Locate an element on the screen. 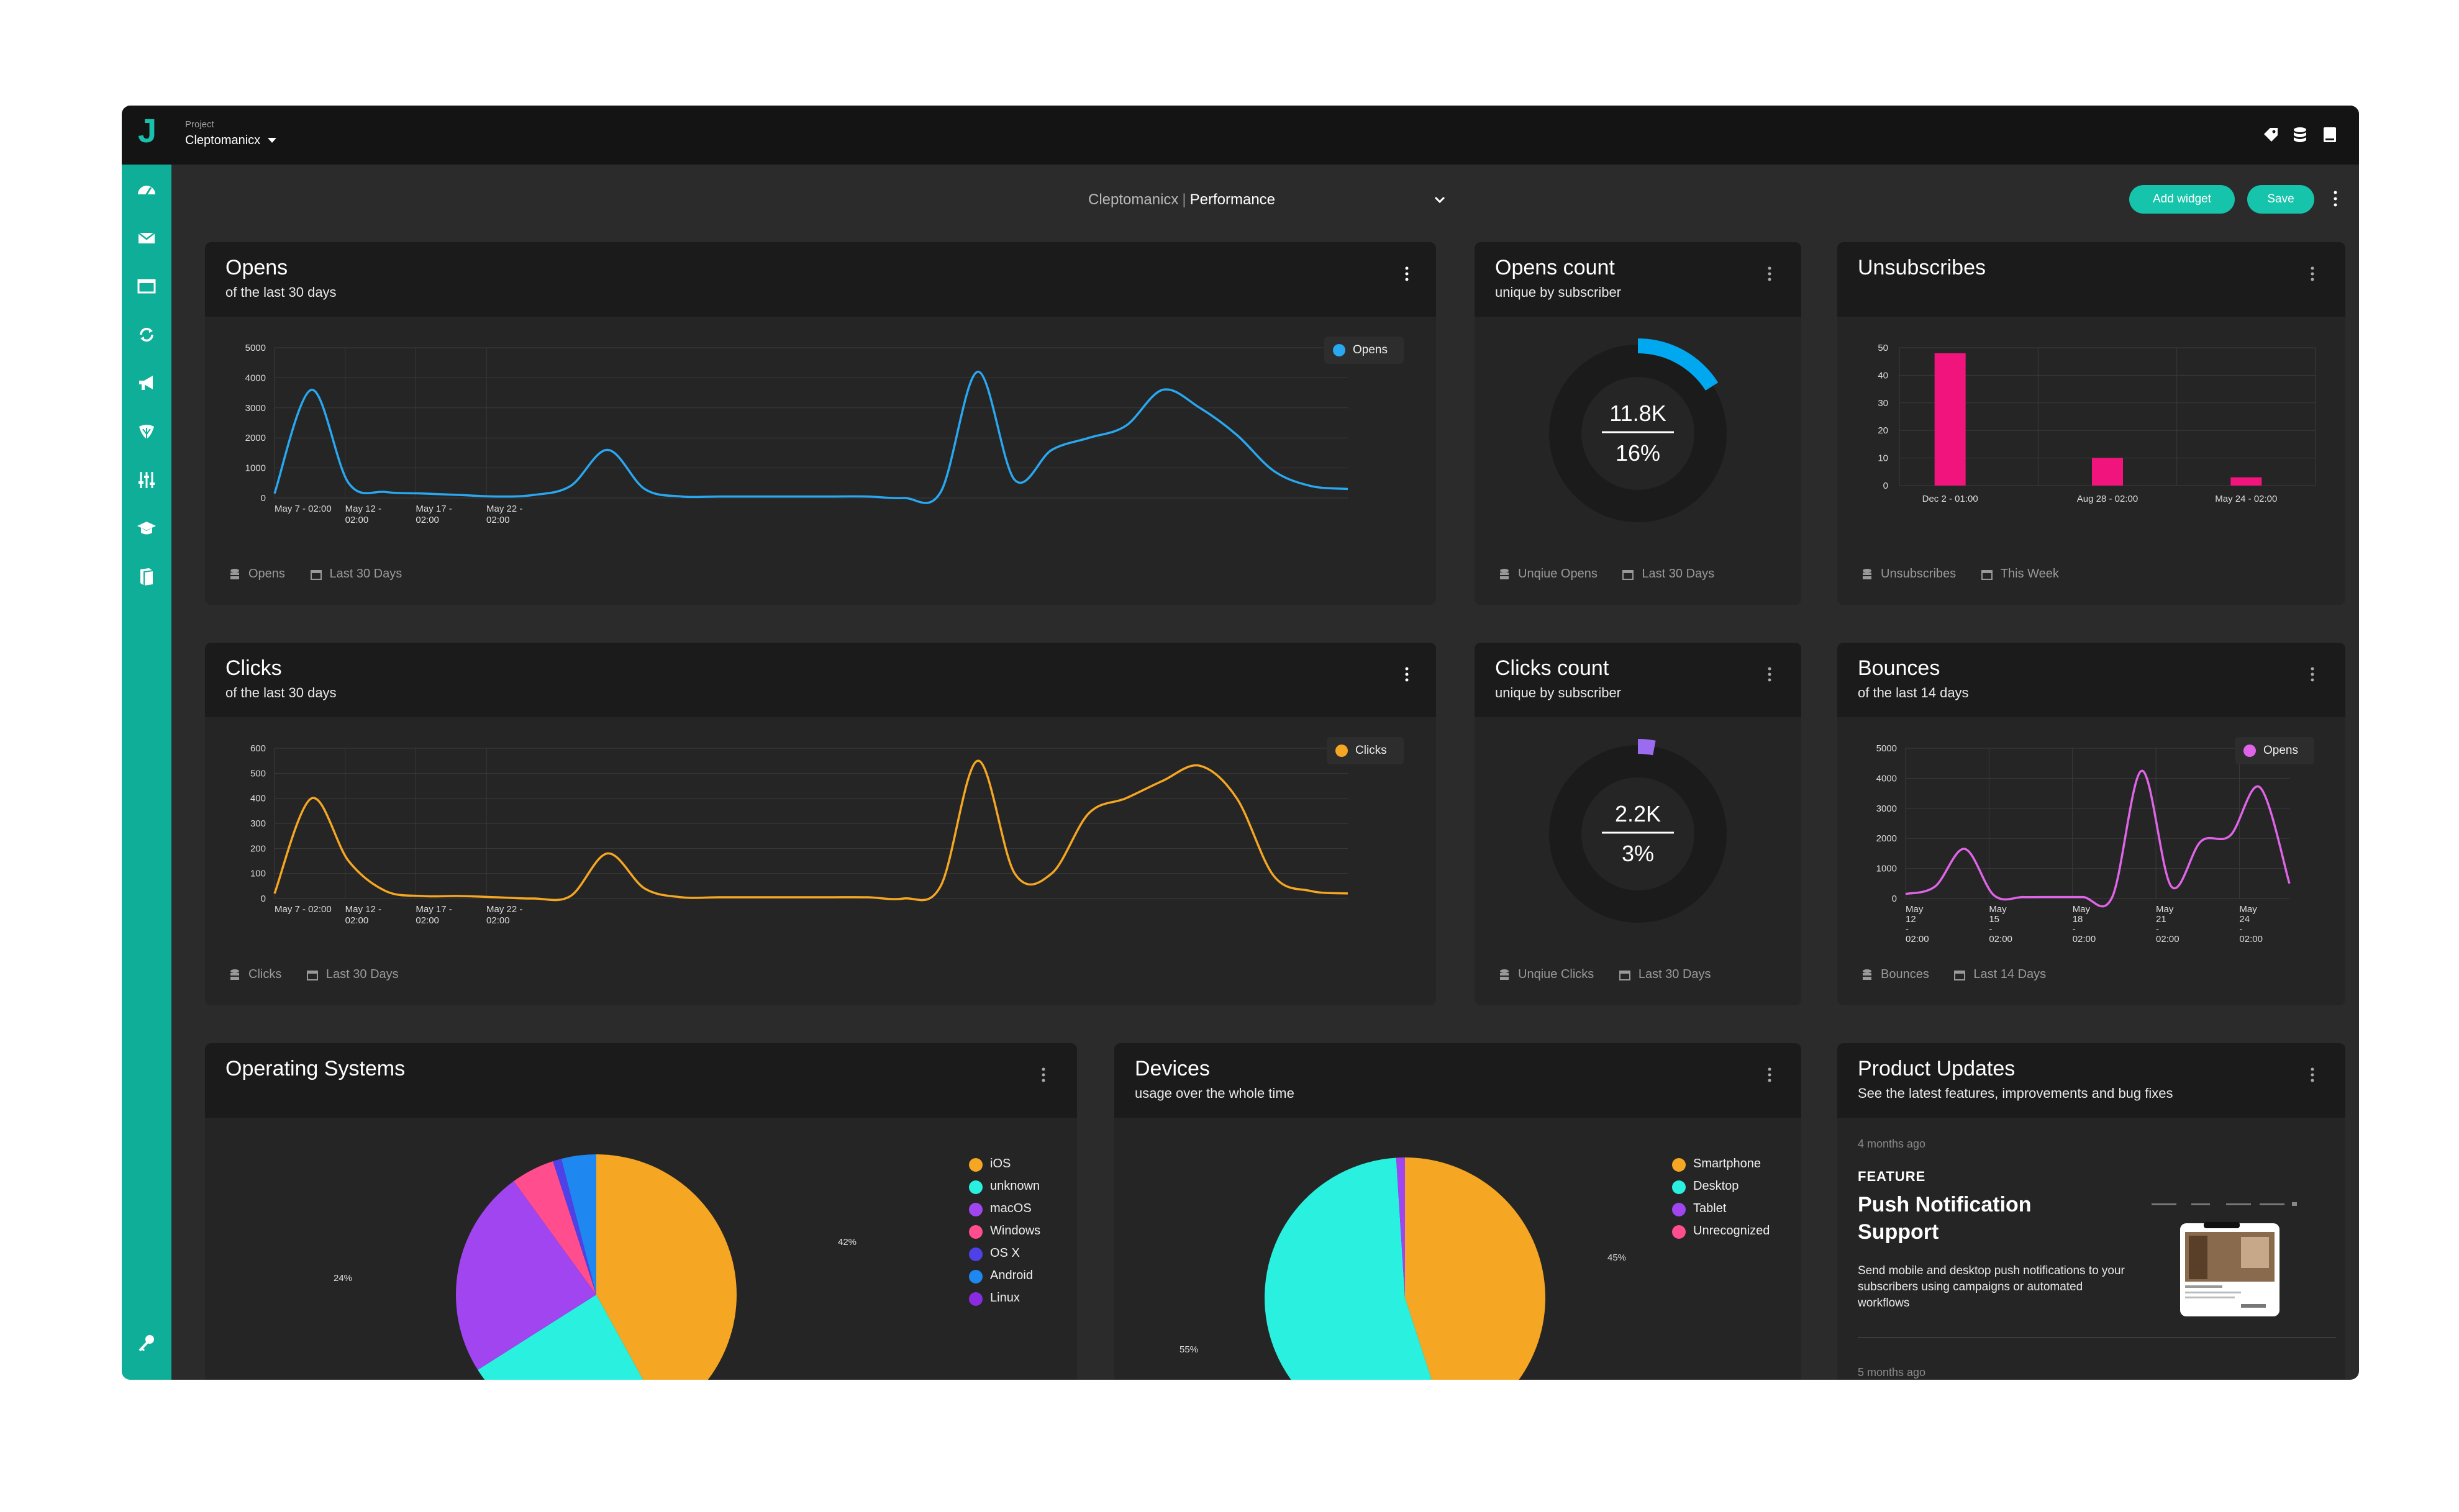 The width and height of the screenshot is (2459, 1512). x-tick-label-line: 15 is located at coordinates (1994, 919).